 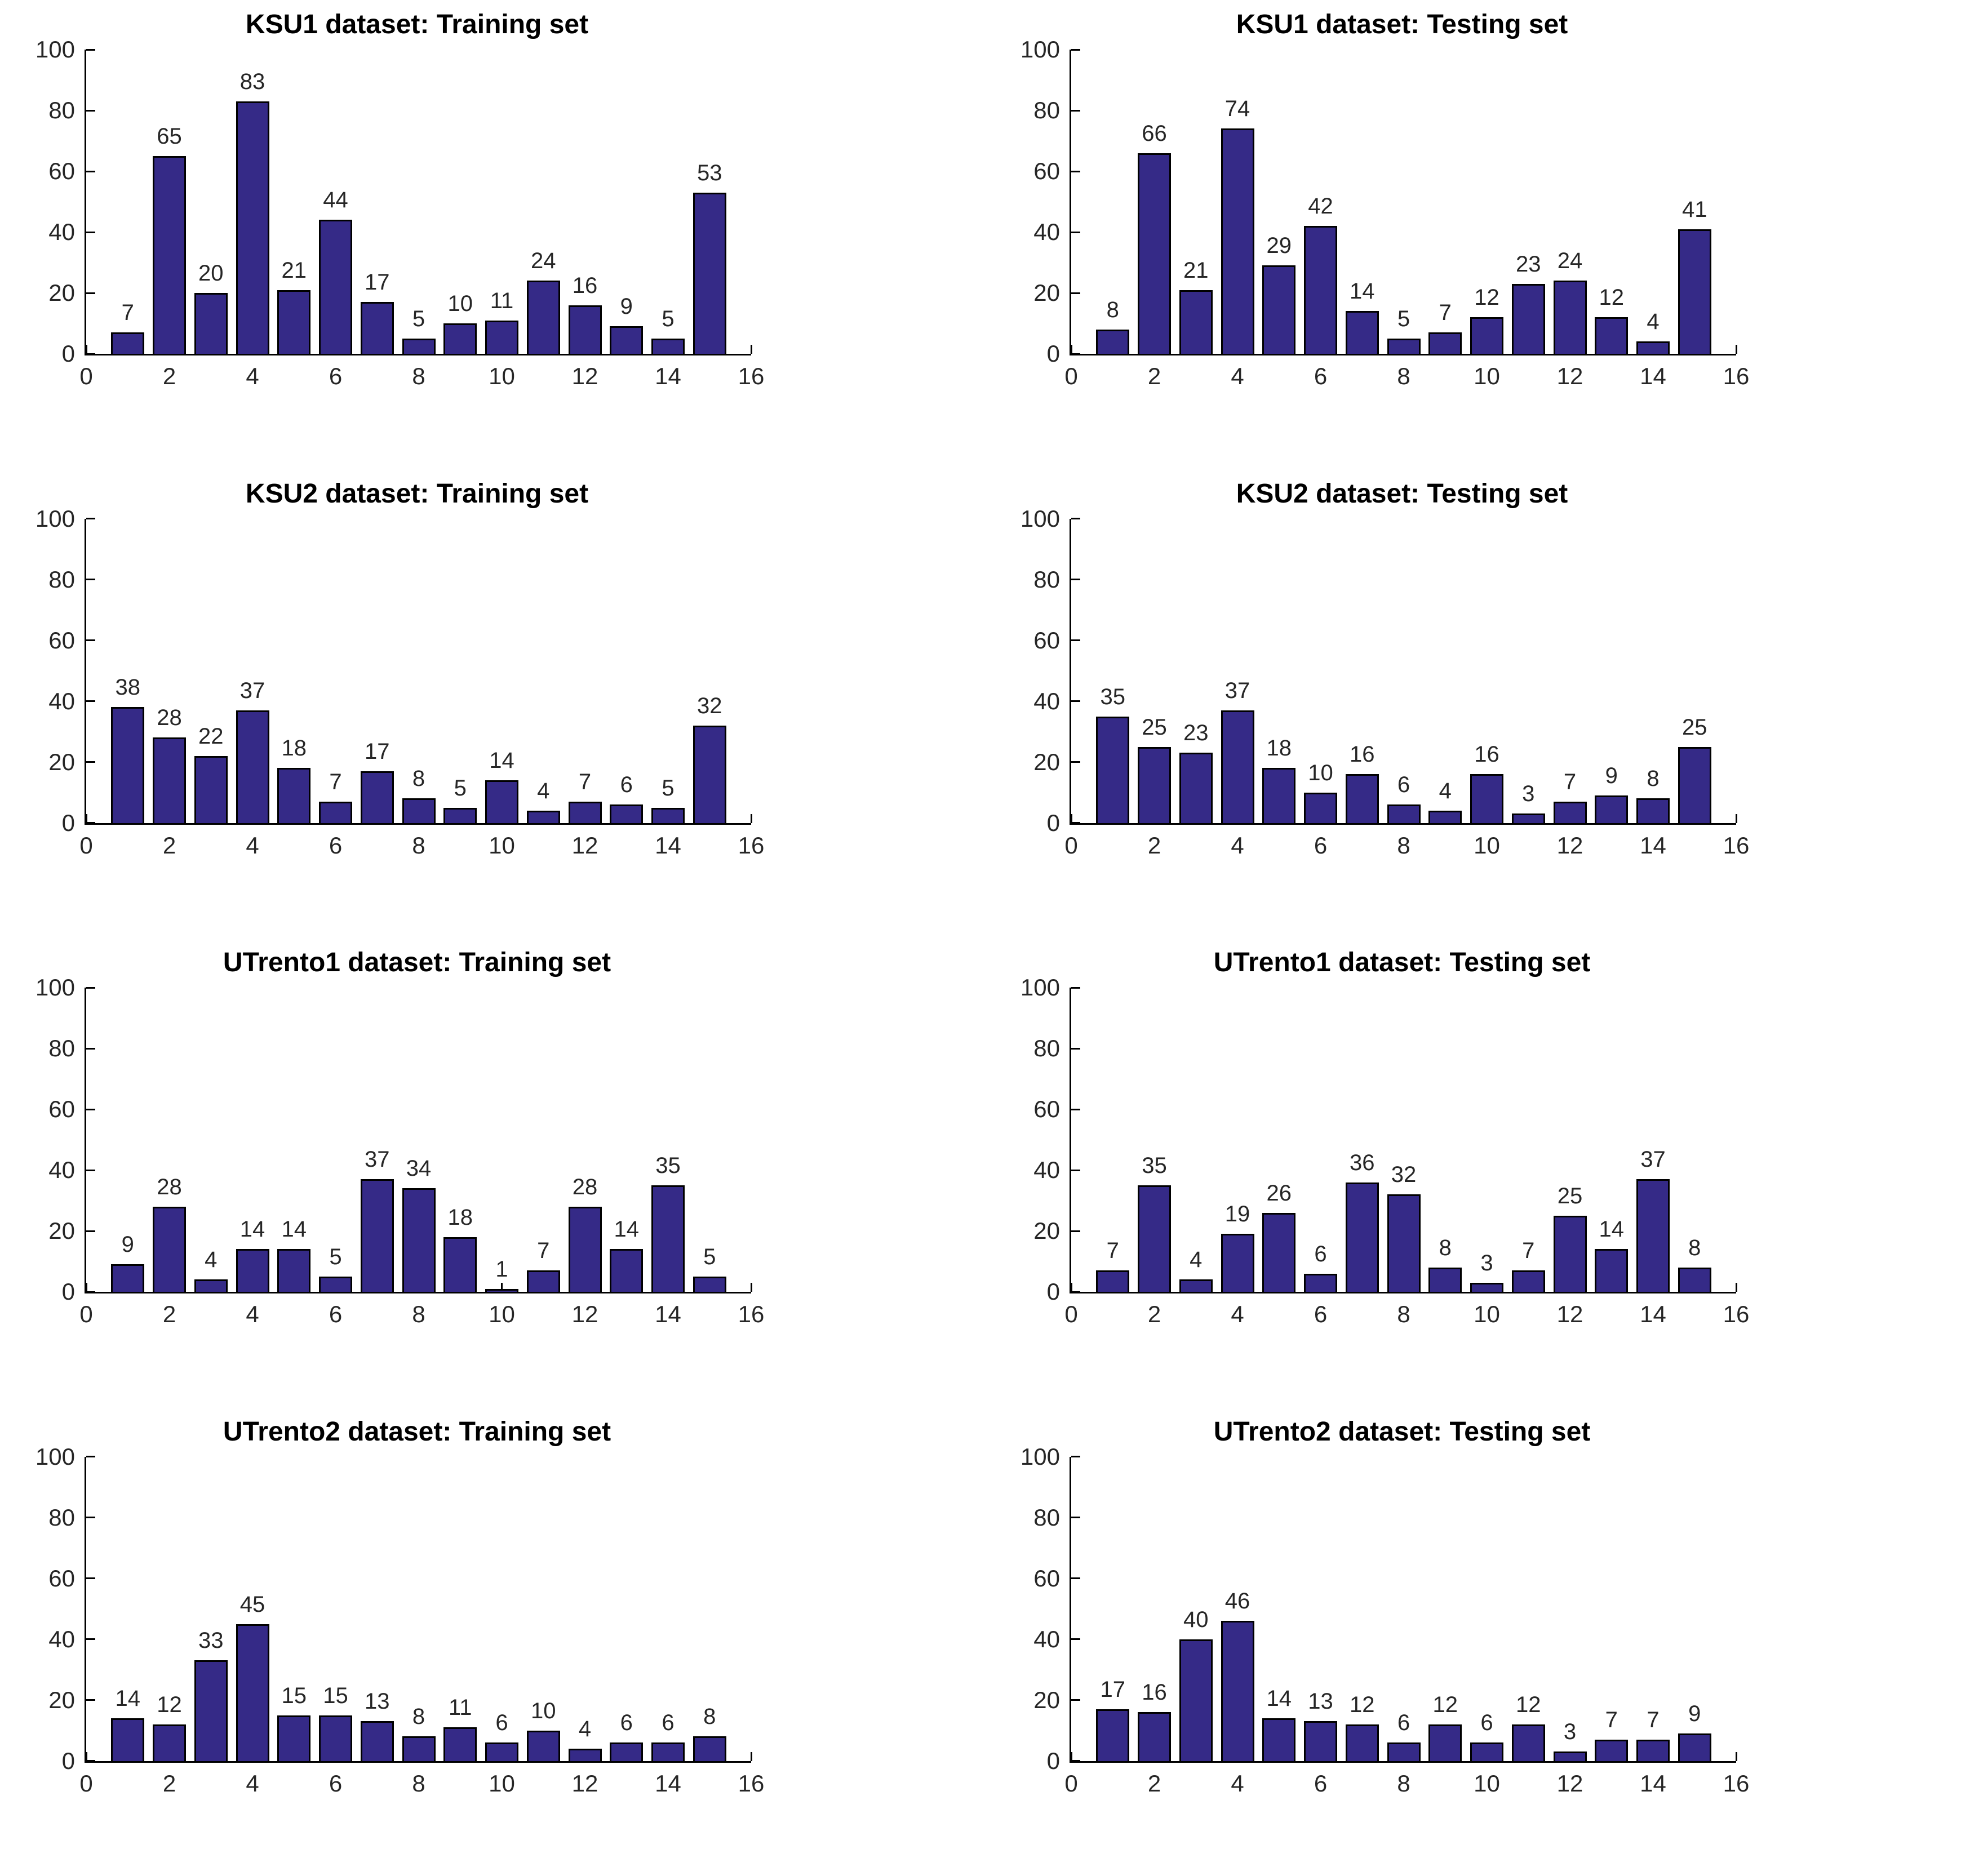 What do you see at coordinates (336, 376) in the screenshot?
I see `x-tick-label: 6` at bounding box center [336, 376].